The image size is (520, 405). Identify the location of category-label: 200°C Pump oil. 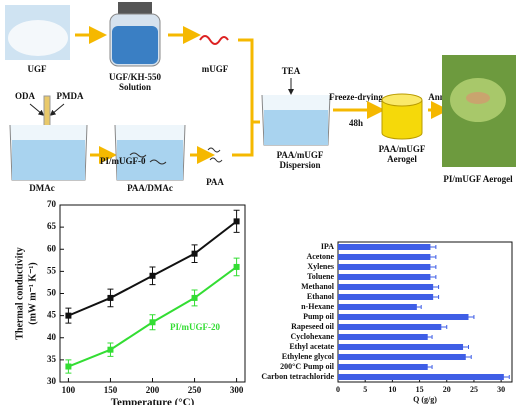
(307, 366).